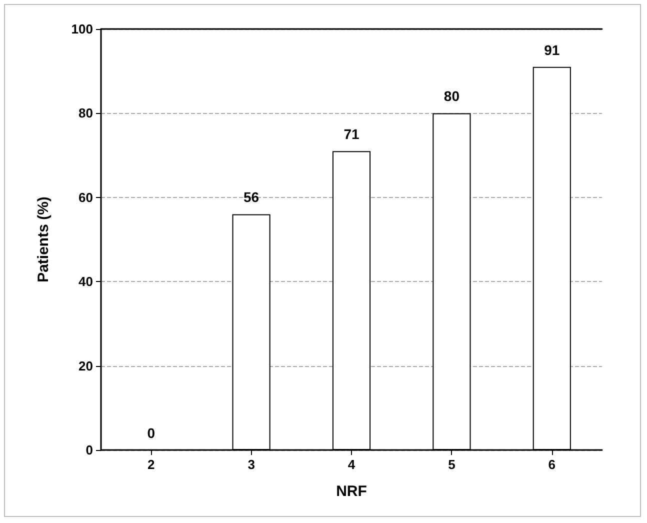  I want to click on y-tick-label: 100, so click(82, 29).